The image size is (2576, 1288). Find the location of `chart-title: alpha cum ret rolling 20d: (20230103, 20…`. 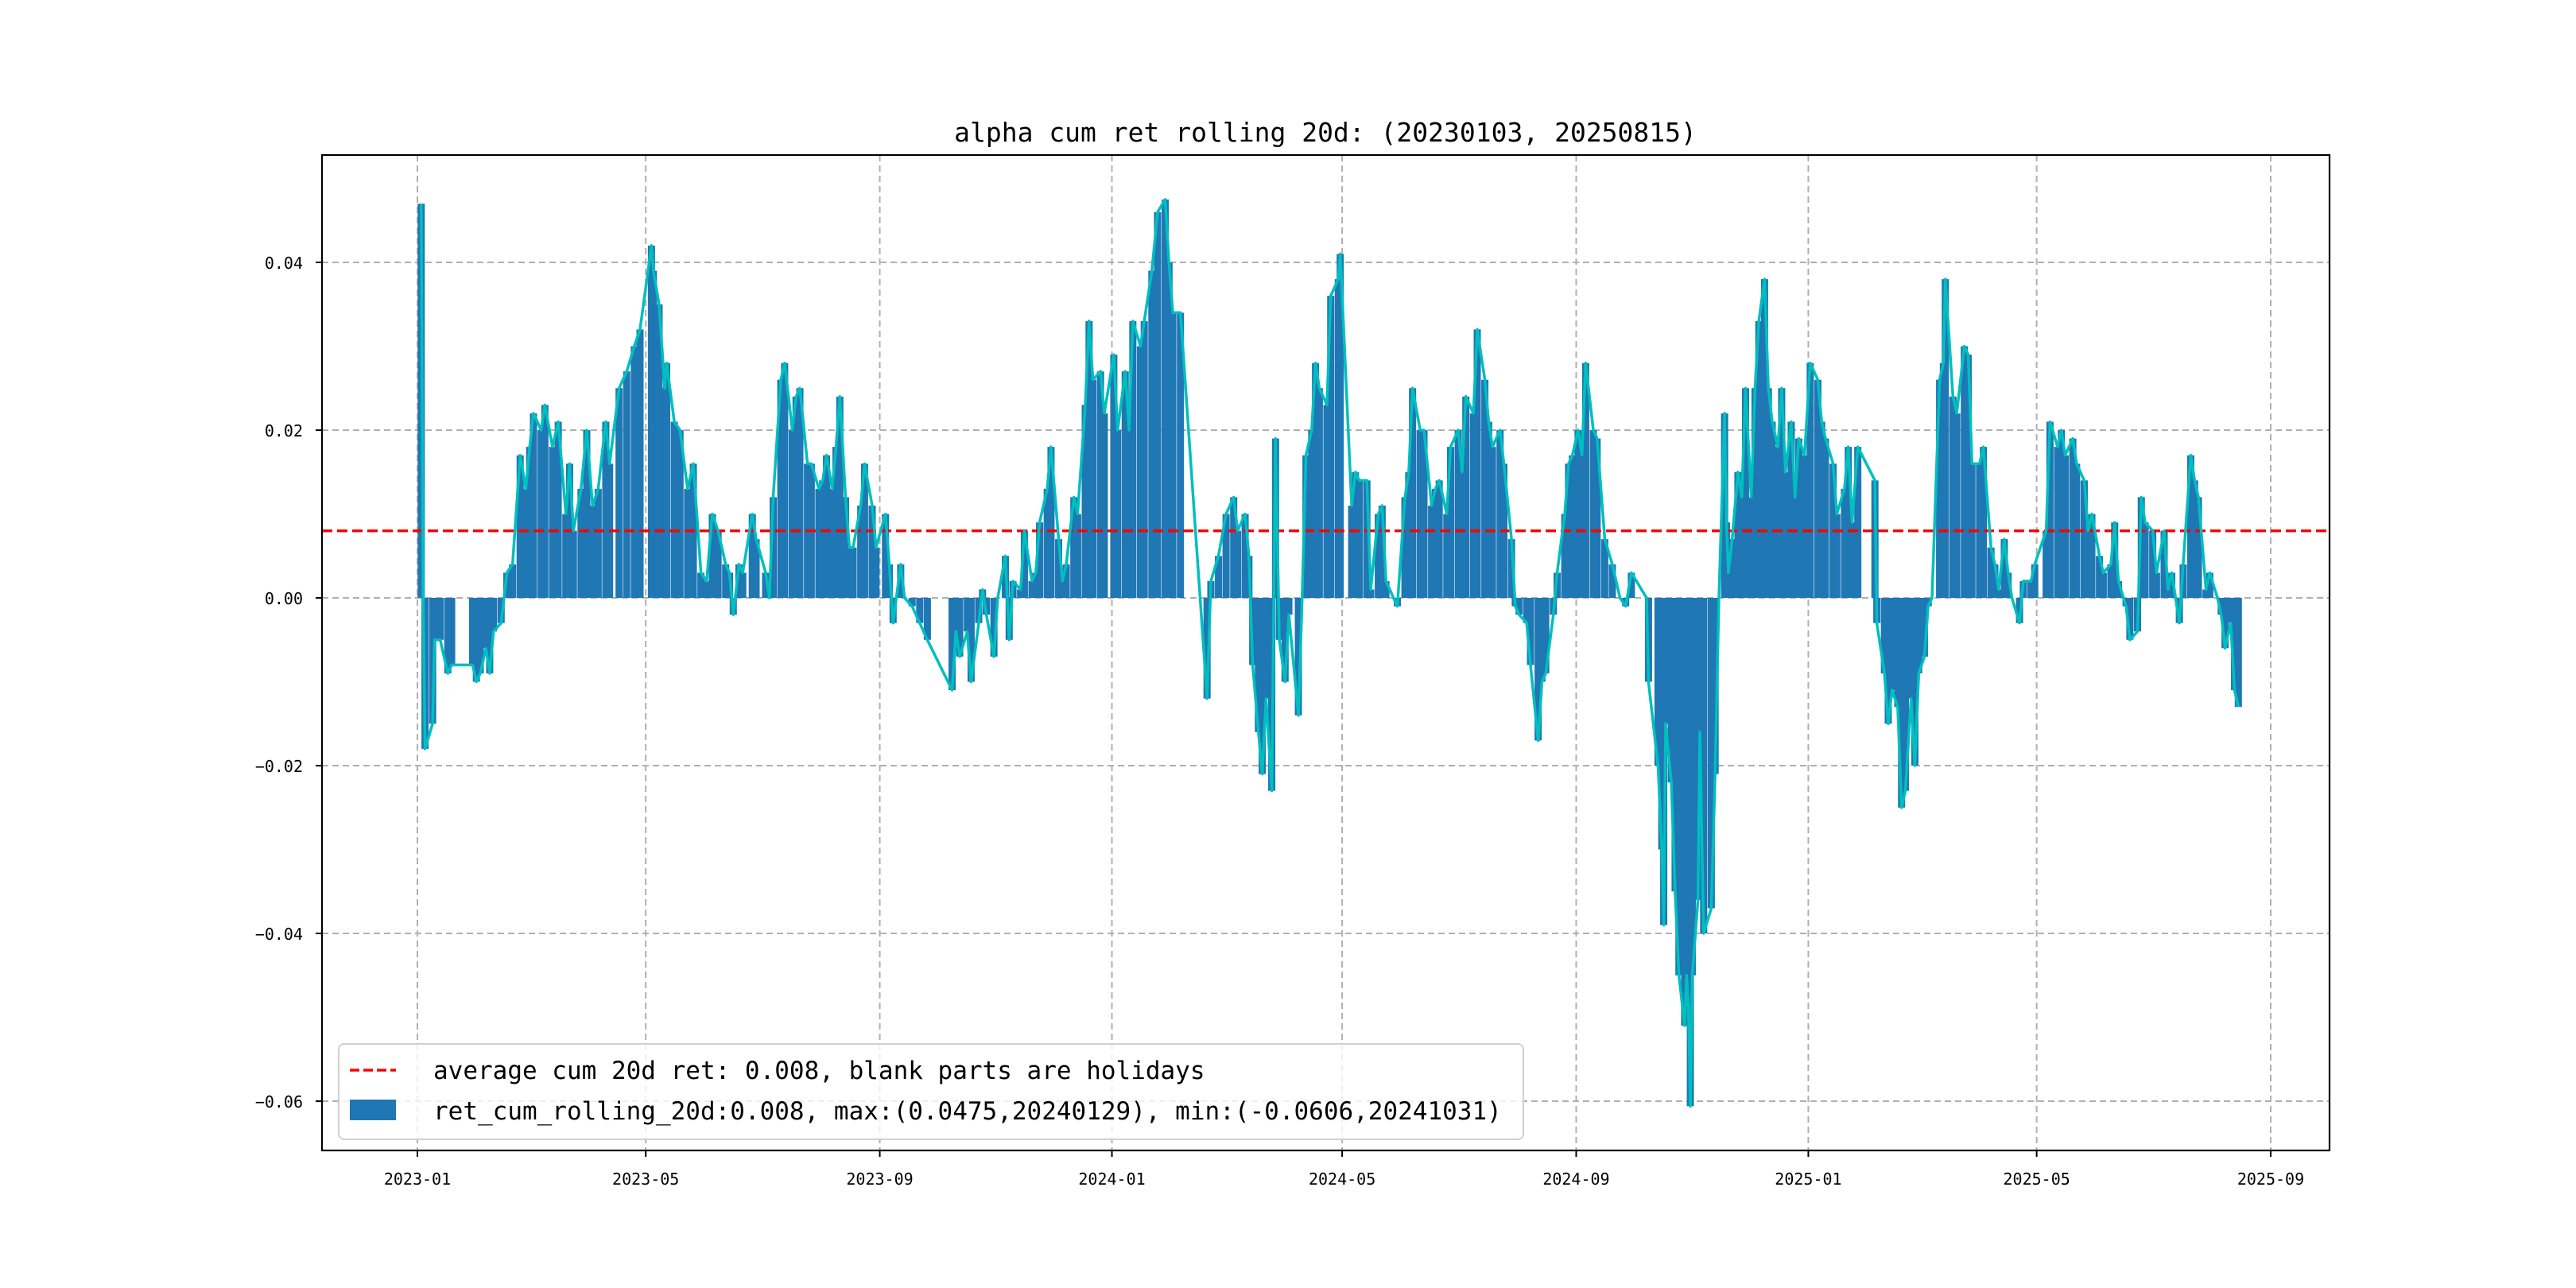

chart-title: alpha cum ret rolling 20d: (20230103, 20… is located at coordinates (1326, 132).